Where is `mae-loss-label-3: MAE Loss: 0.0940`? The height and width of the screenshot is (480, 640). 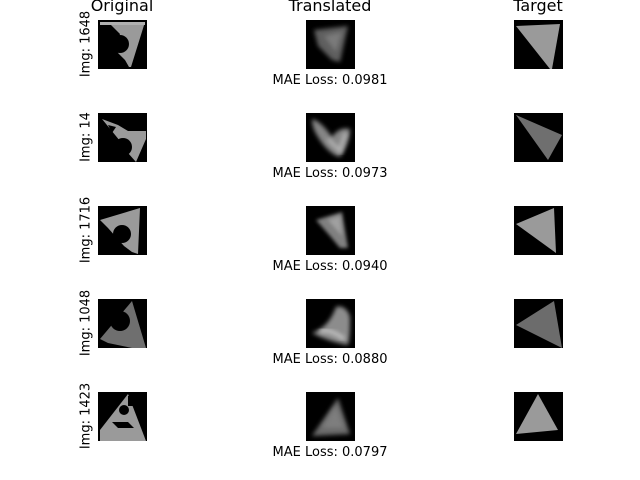
mae-loss-label-3: MAE Loss: 0.0940 is located at coordinates (330, 266).